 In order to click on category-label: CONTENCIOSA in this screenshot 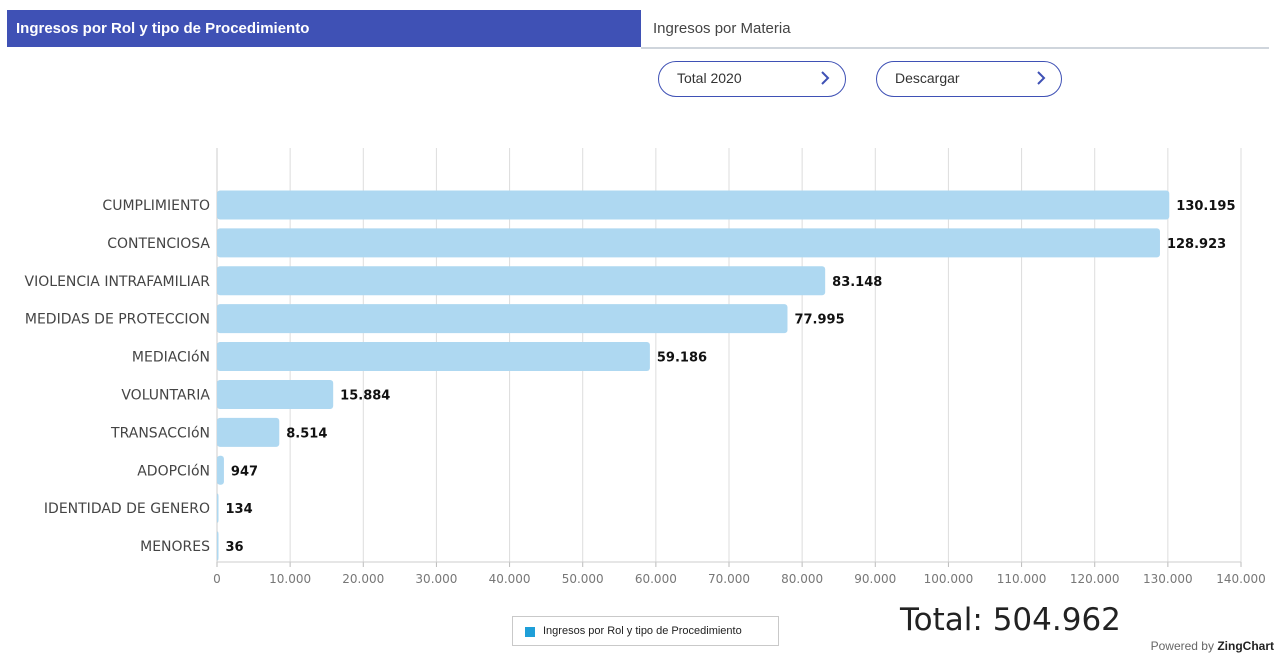, I will do `click(158, 244)`.